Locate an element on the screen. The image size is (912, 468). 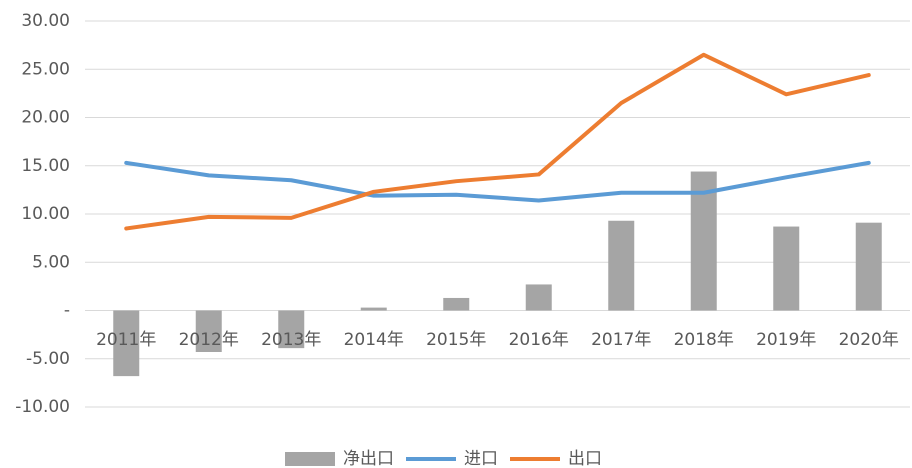
y-tick-label: - is located at coordinates (67, 311).